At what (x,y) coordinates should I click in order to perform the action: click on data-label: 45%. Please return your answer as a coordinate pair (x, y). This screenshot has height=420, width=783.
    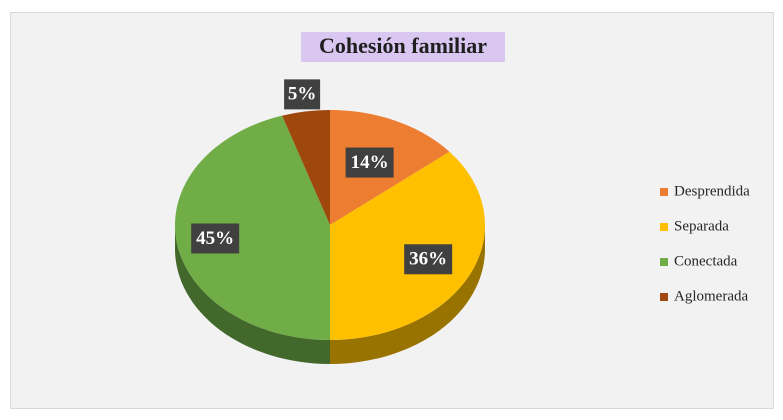
    Looking at the image, I should click on (215, 238).